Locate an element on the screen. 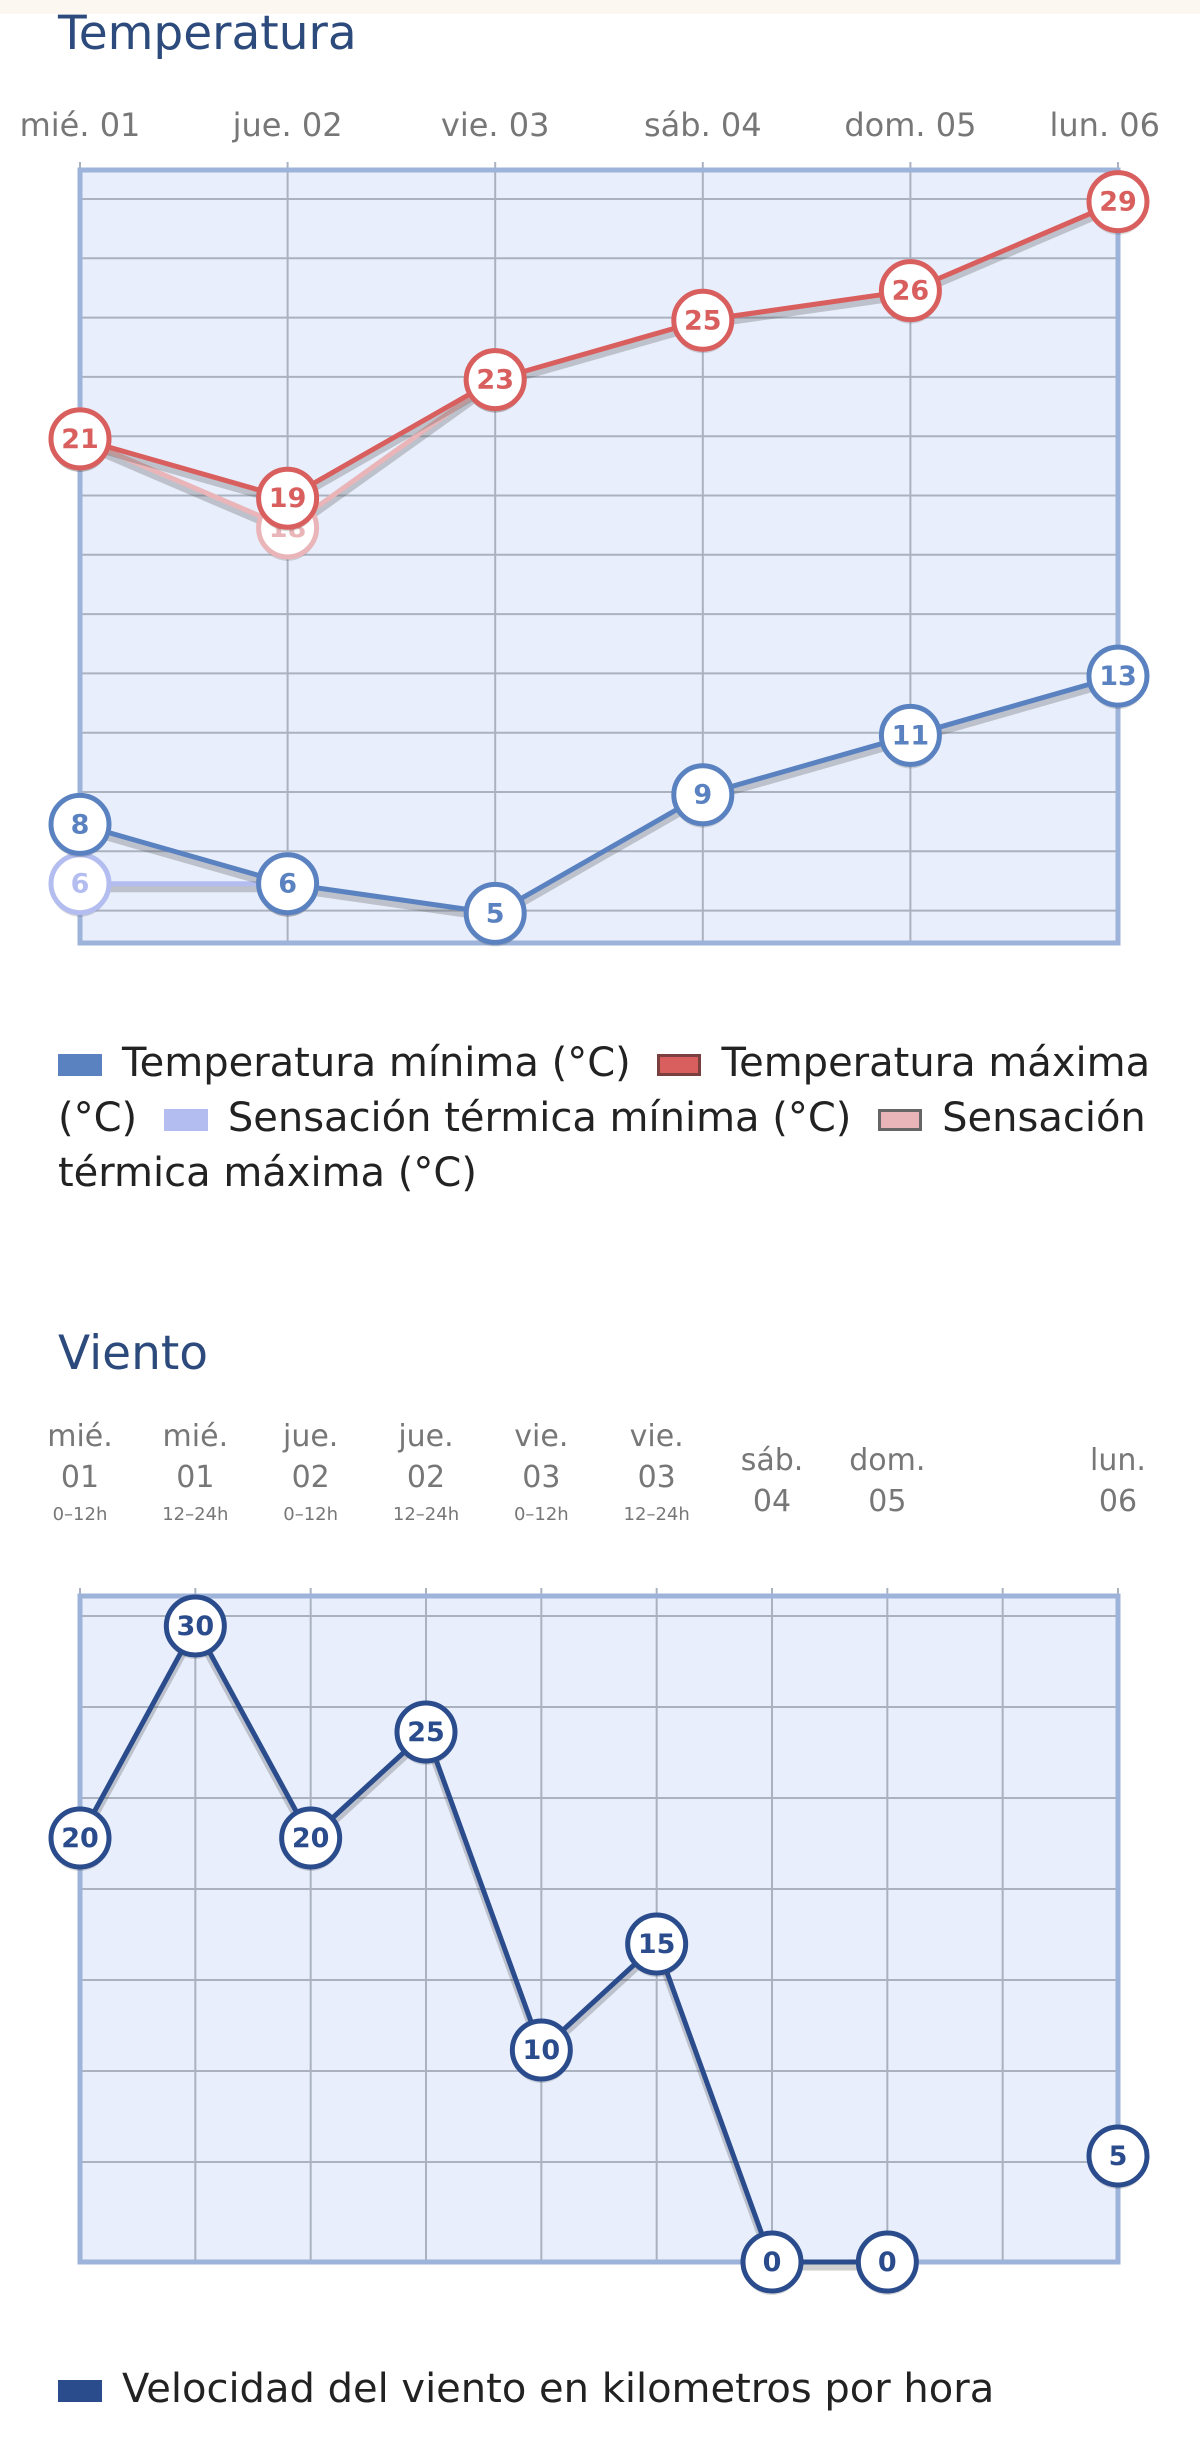 The height and width of the screenshot is (2460, 1200). temperature-title: Temperatura is located at coordinates (207, 33).